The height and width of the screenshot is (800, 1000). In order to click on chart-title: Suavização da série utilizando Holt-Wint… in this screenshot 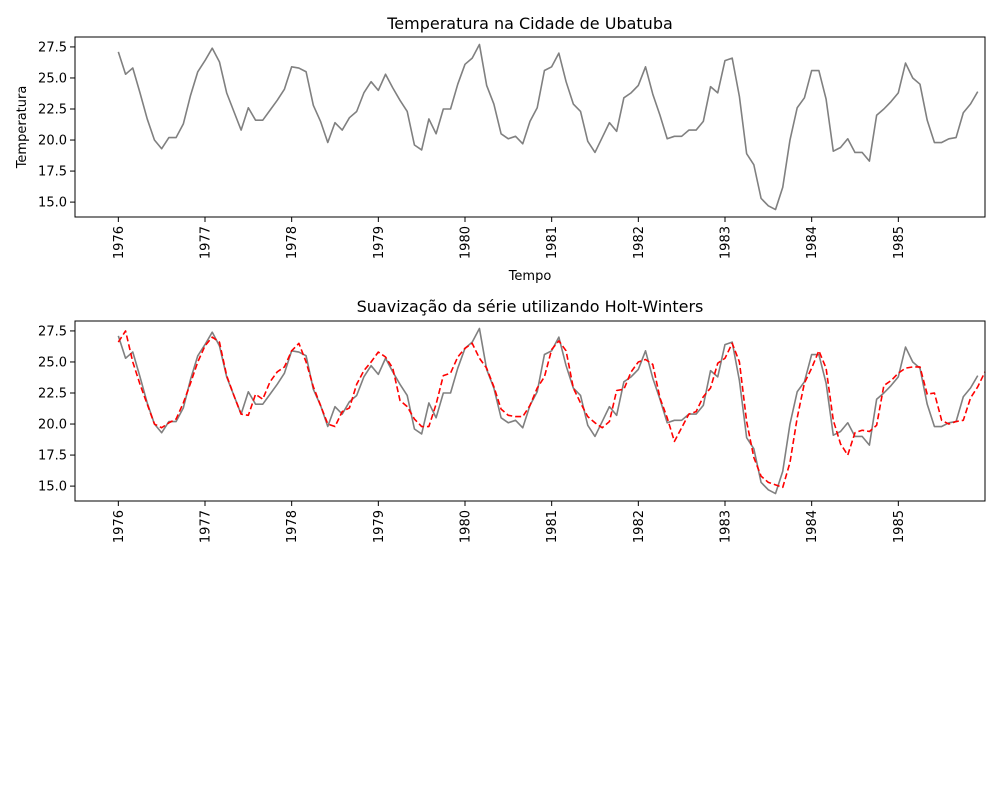, I will do `click(530, 306)`.